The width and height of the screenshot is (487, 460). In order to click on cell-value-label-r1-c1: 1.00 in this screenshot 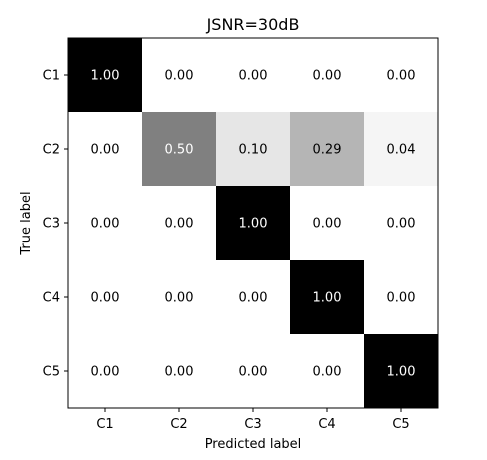, I will do `click(105, 76)`.